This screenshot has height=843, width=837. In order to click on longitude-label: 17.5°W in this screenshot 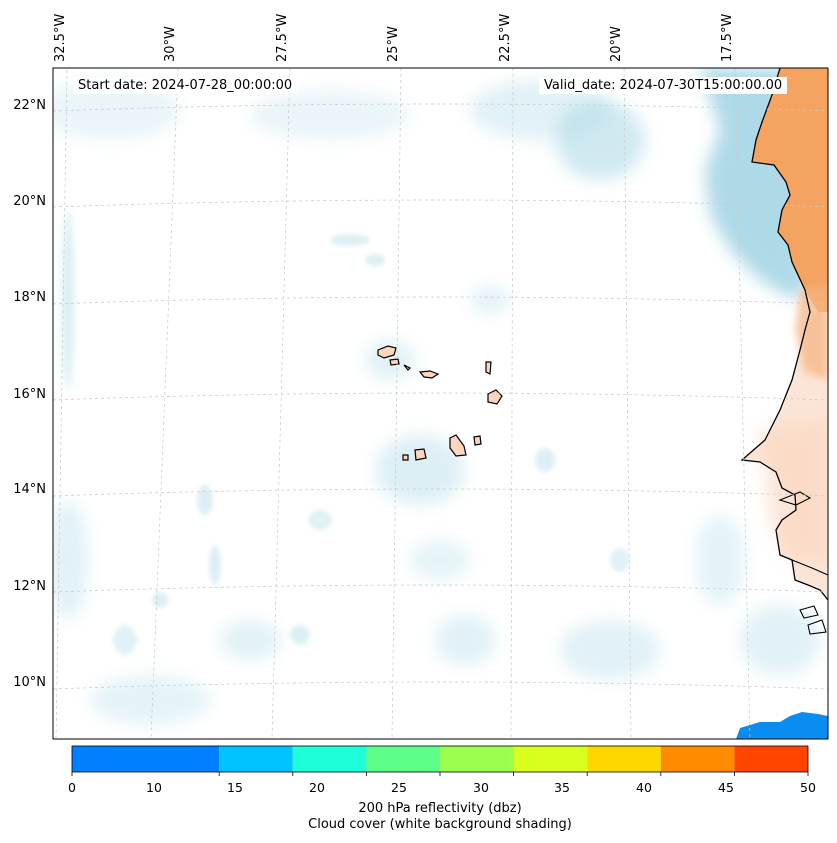, I will do `click(727, 37)`.